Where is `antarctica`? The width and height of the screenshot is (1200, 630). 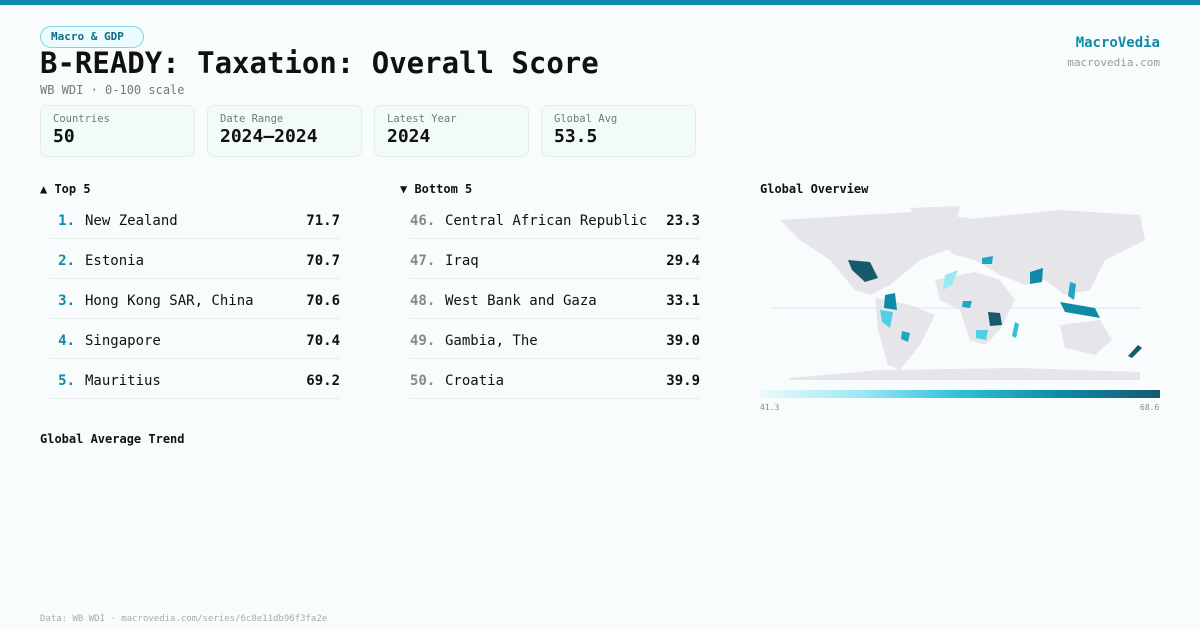
antarctica is located at coordinates (965, 374).